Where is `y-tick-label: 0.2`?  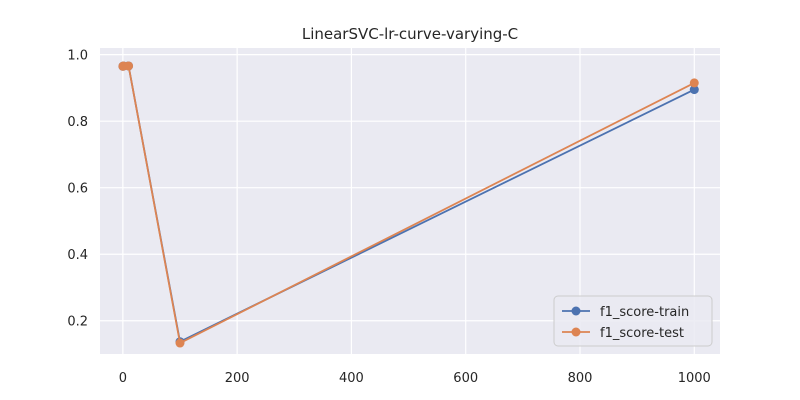 y-tick-label: 0.2 is located at coordinates (77, 322).